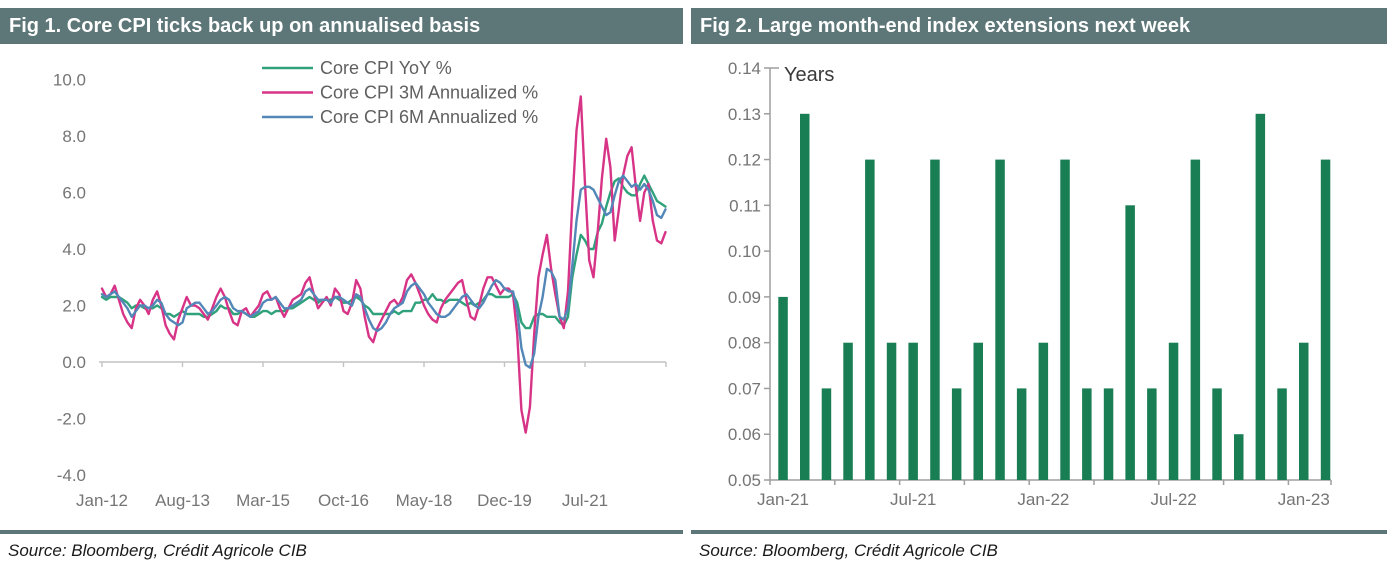 This screenshot has width=1387, height=581. What do you see at coordinates (1043, 499) in the screenshot?
I see `fig2-x-tick-label: Jan-22` at bounding box center [1043, 499].